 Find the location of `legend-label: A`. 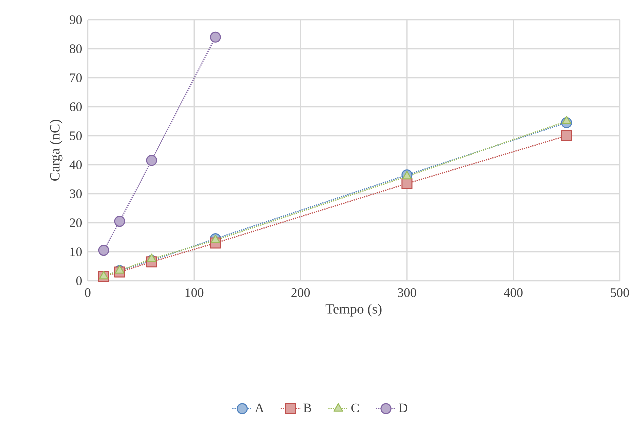

legend-label: A is located at coordinates (259, 408).